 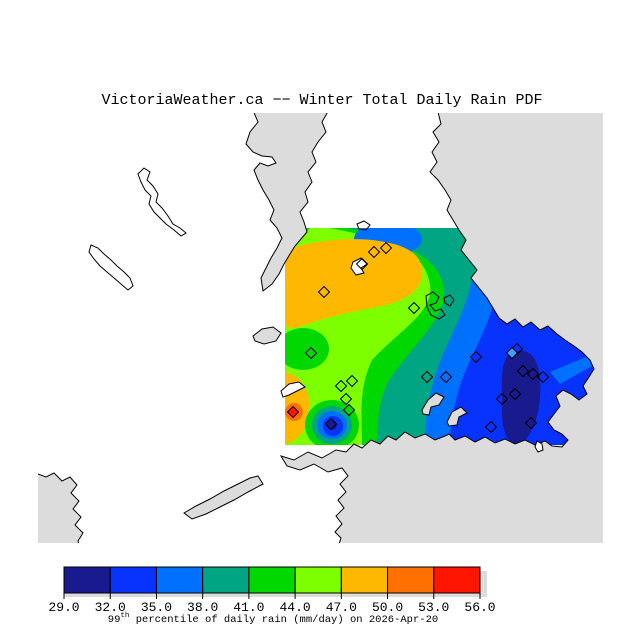 What do you see at coordinates (457, 416) in the screenshot?
I see `water-victoria-harbour` at bounding box center [457, 416].